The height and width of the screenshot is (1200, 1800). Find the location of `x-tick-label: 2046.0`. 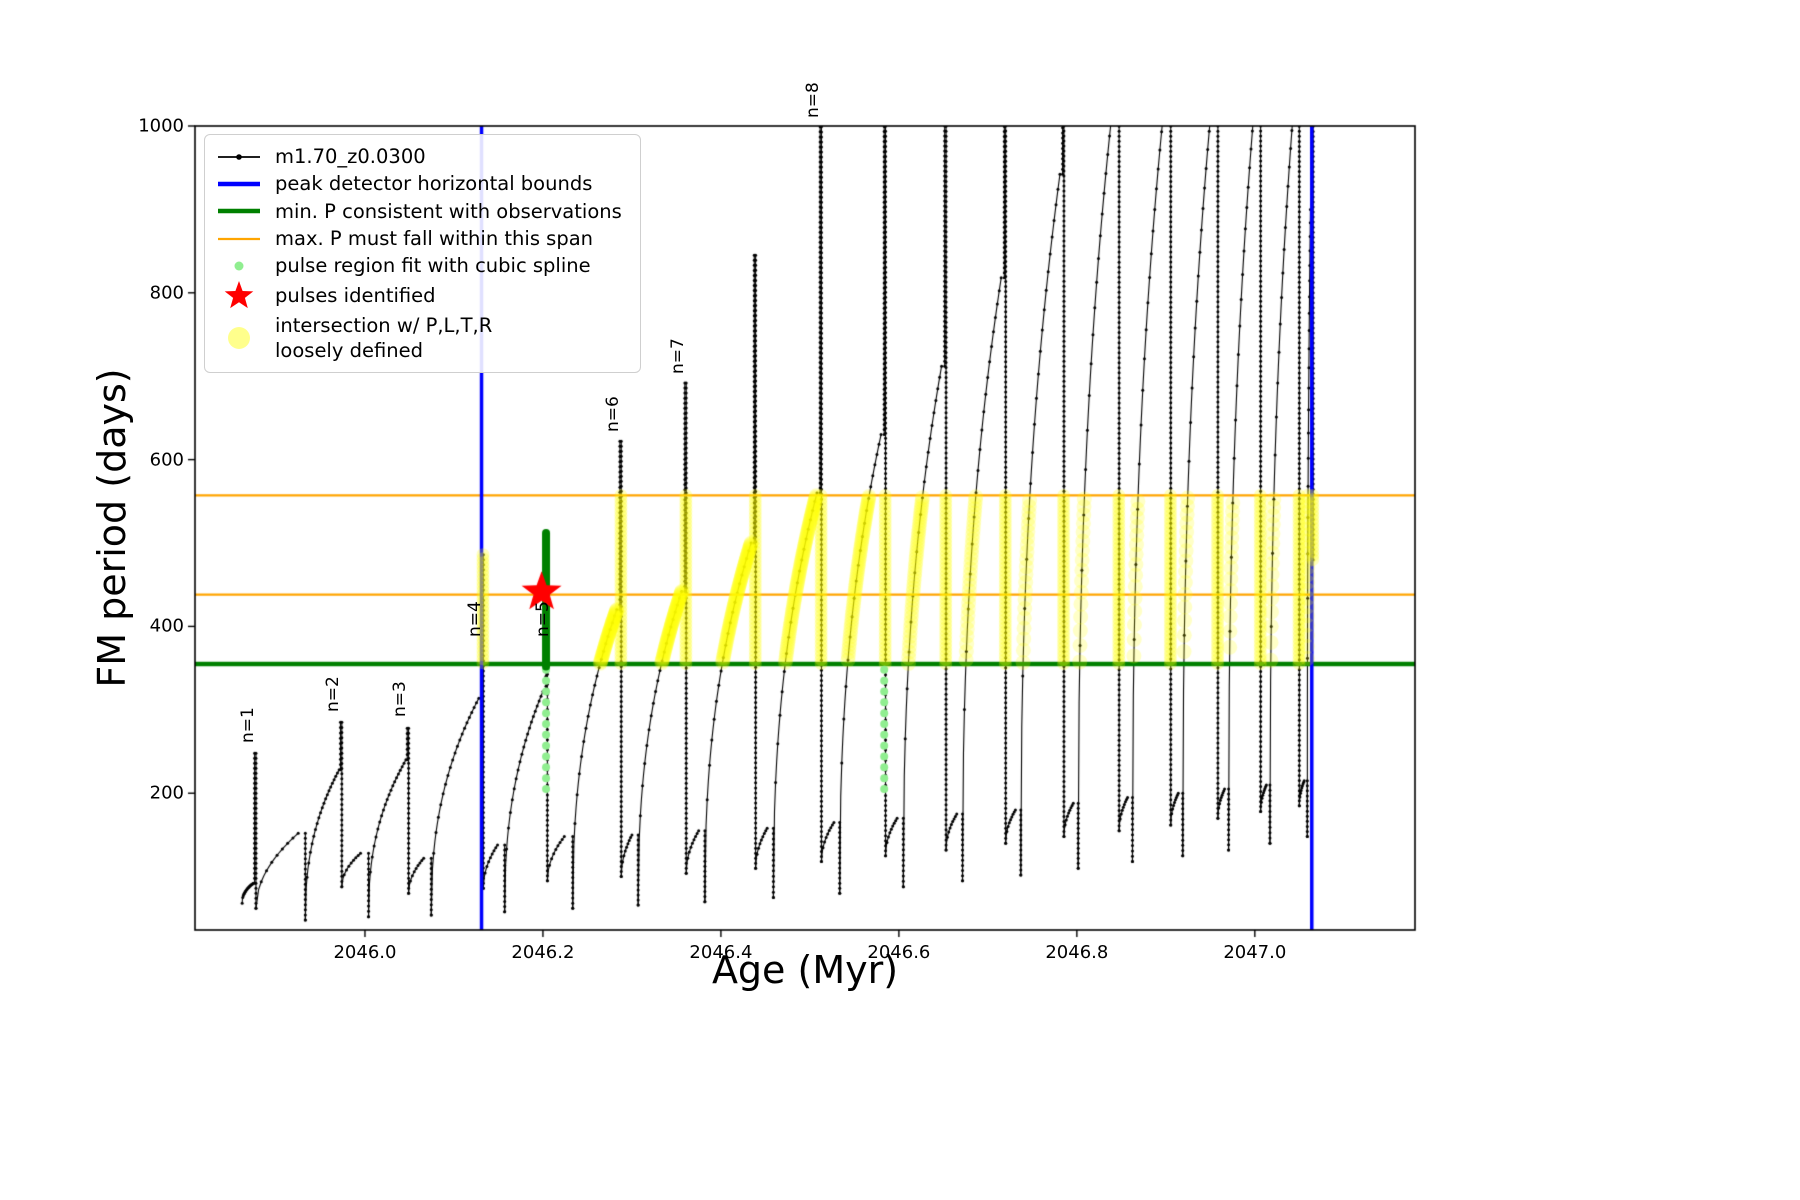

x-tick-label: 2046.0 is located at coordinates (365, 952).